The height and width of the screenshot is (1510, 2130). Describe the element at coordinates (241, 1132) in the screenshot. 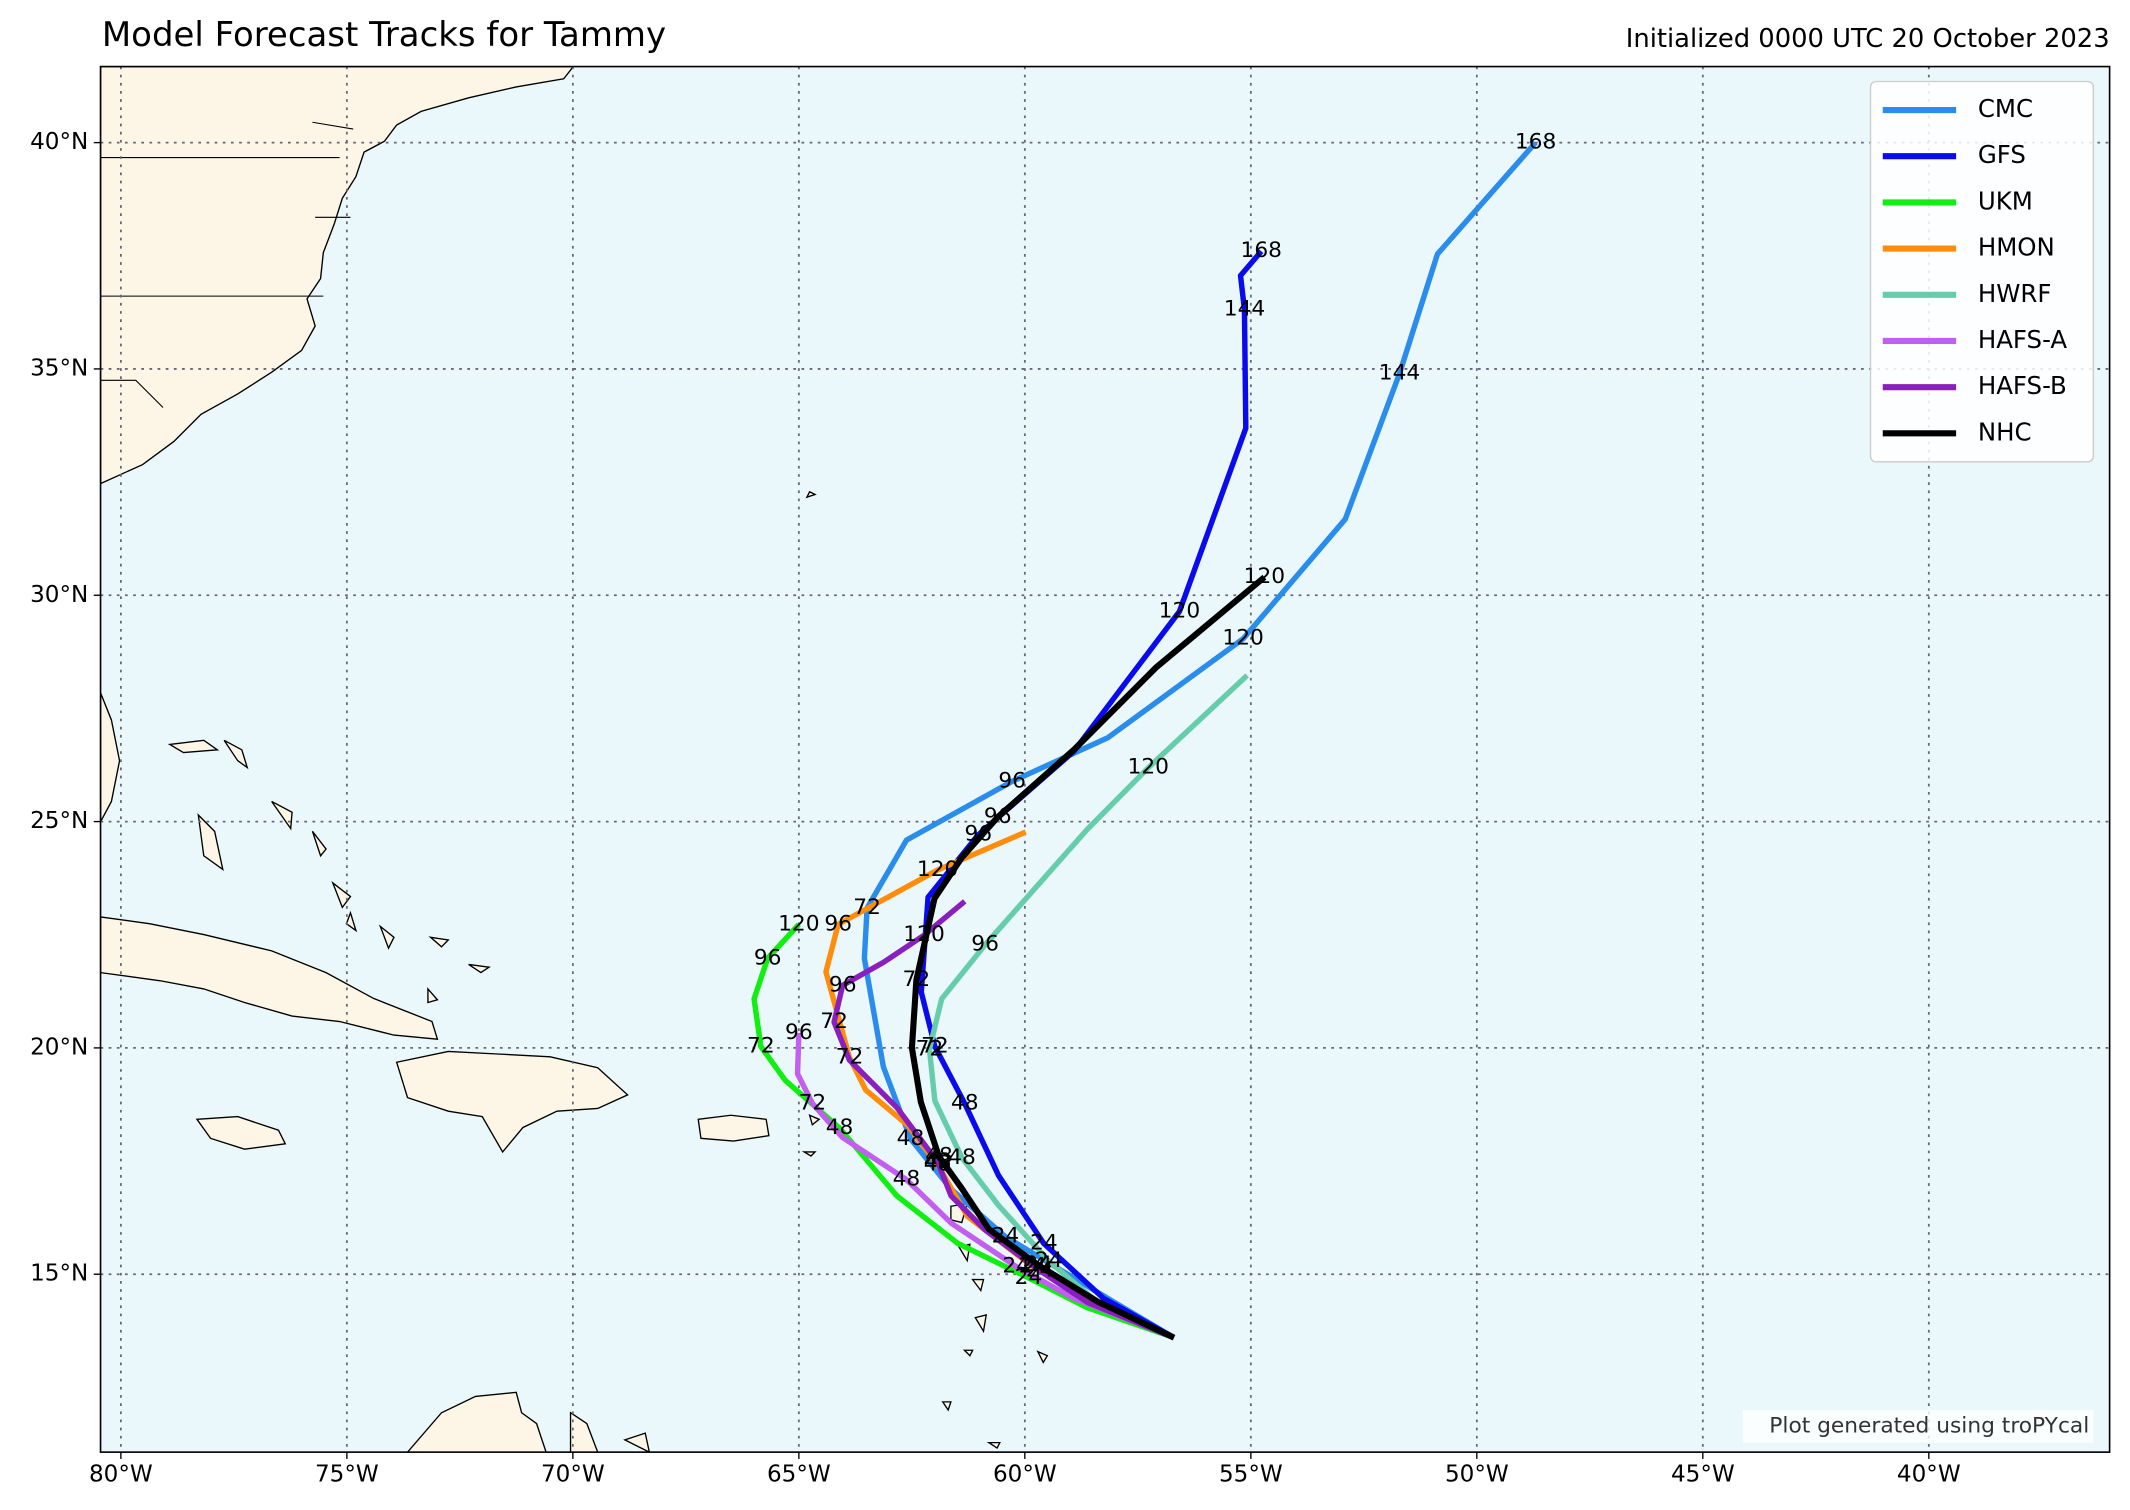

I see `jamaica` at that location.